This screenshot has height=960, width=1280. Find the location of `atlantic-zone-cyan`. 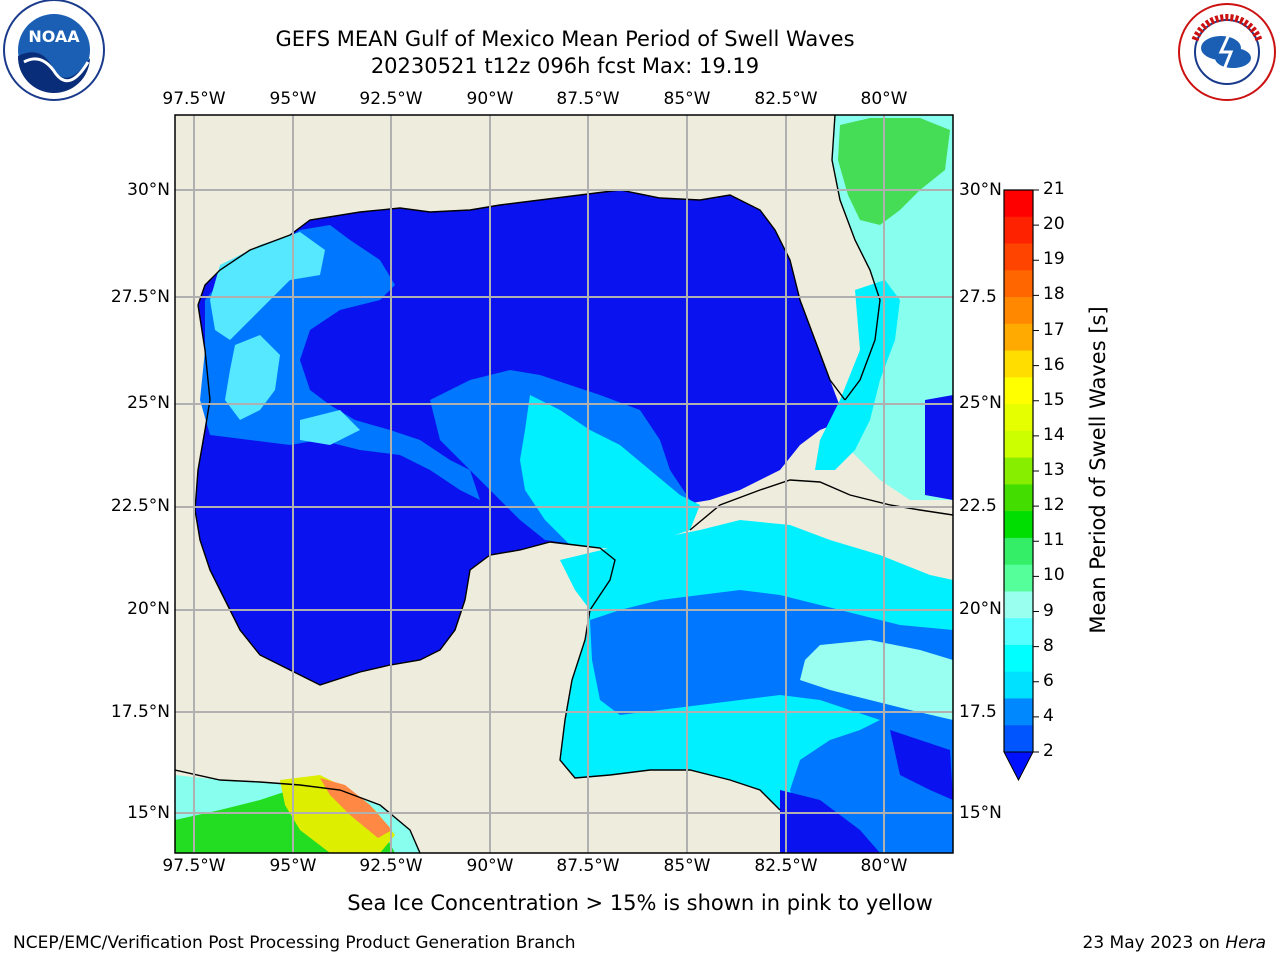

atlantic-zone-cyan is located at coordinates (857, 375).